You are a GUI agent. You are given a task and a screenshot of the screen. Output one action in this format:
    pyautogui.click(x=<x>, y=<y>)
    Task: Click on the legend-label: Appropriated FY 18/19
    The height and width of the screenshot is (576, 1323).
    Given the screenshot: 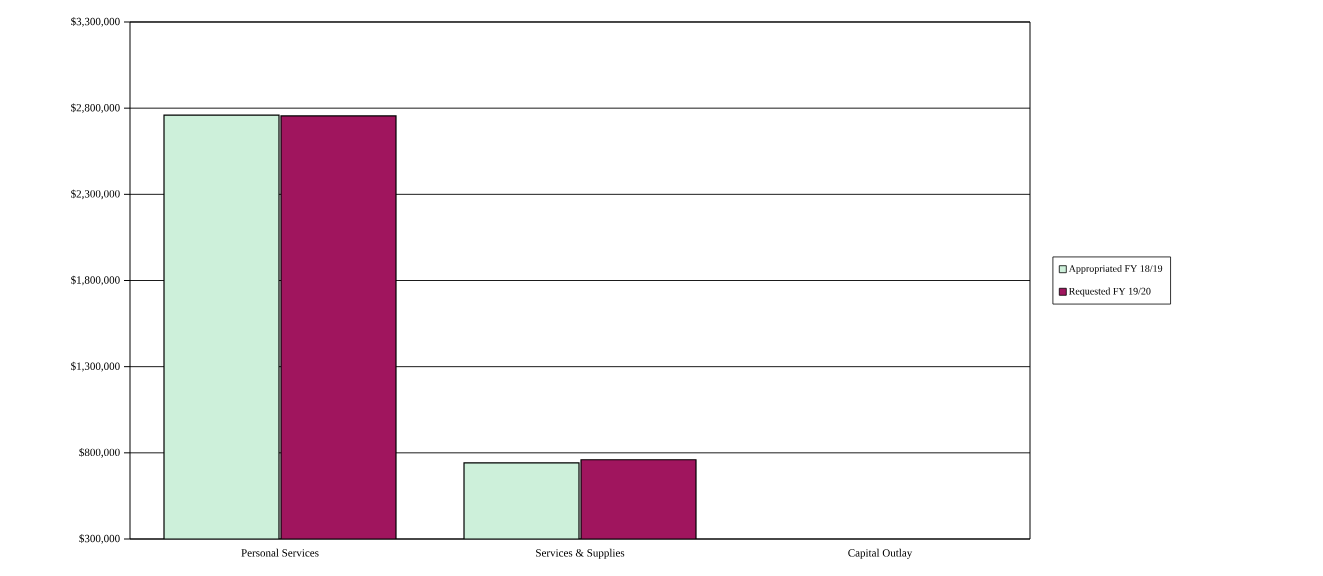 What is the action you would take?
    pyautogui.click(x=1115, y=269)
    